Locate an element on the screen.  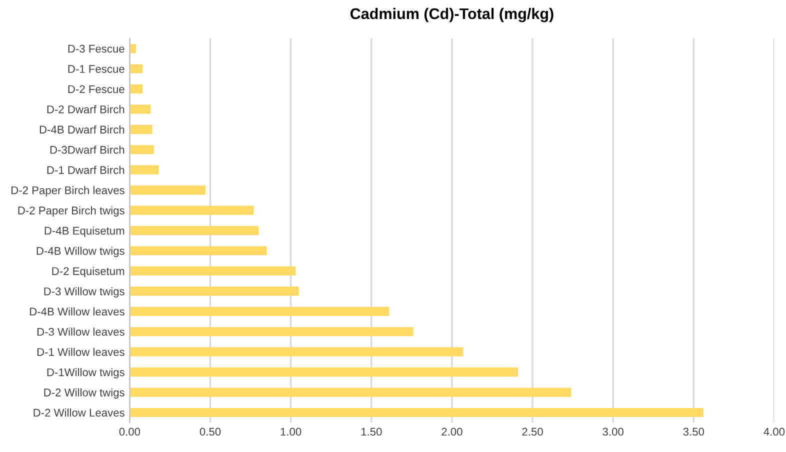
x-tick-label: 0.00 is located at coordinates (129, 432).